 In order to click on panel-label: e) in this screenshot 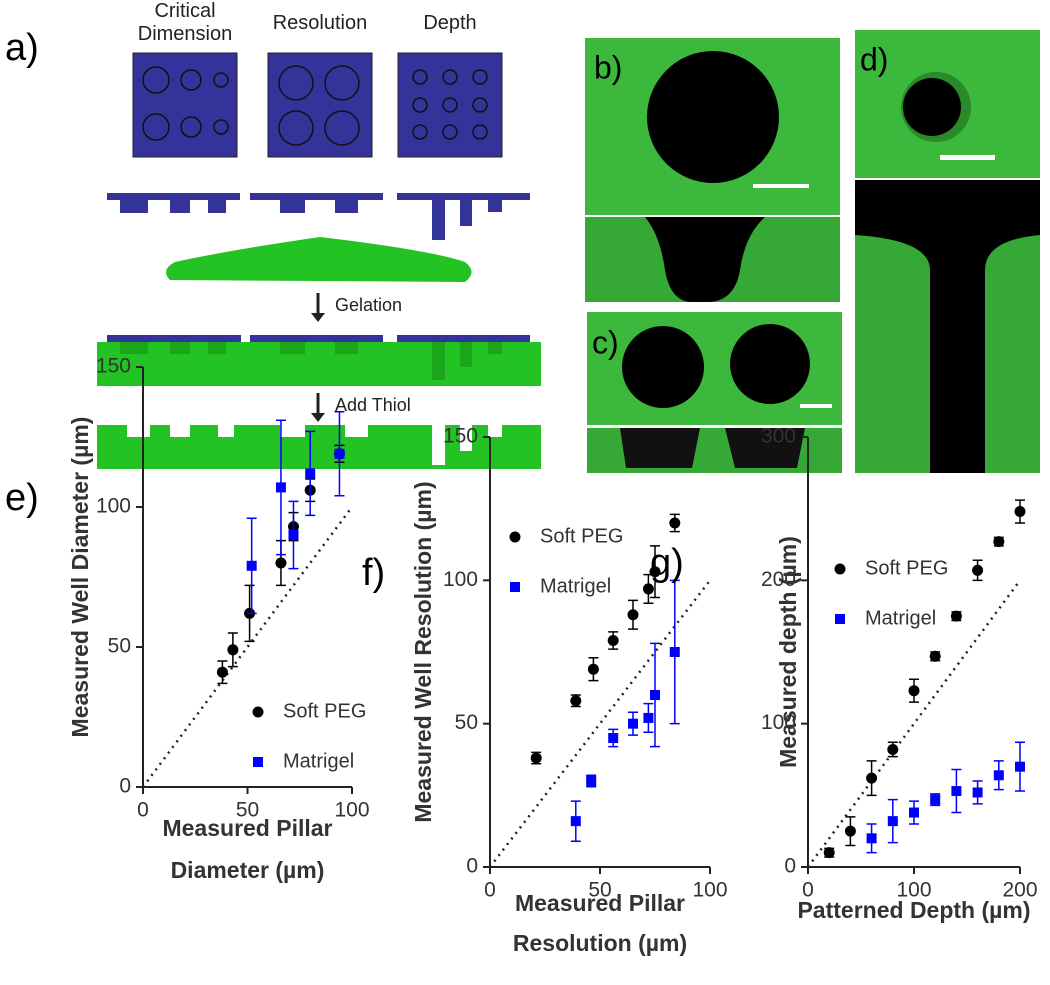, I will do `click(22, 498)`.